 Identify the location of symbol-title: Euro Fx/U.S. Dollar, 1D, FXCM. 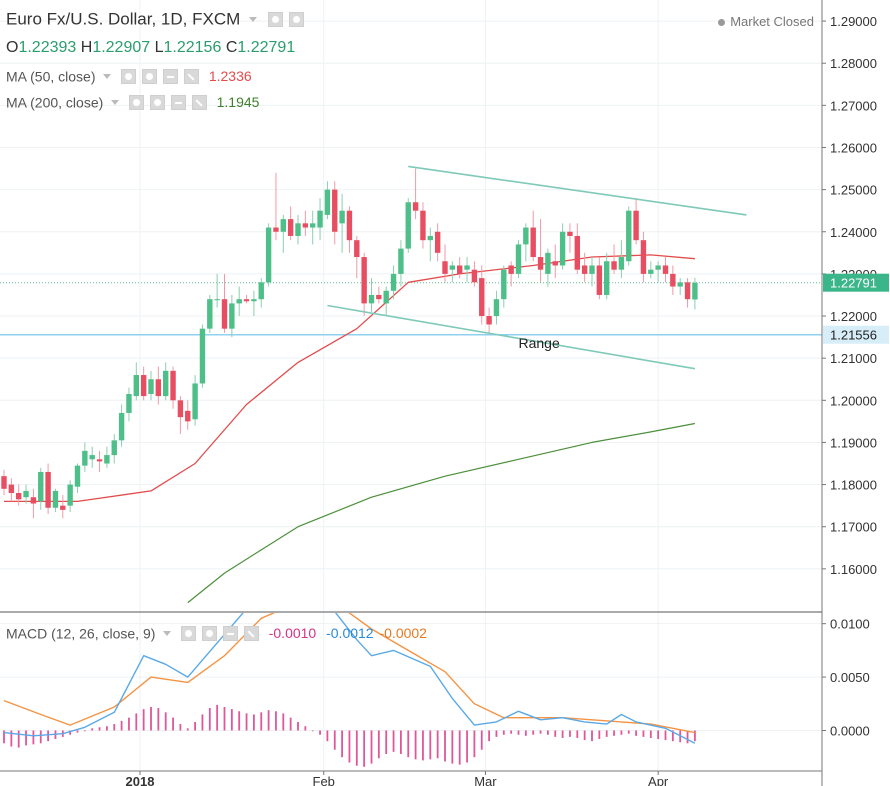
(123, 19).